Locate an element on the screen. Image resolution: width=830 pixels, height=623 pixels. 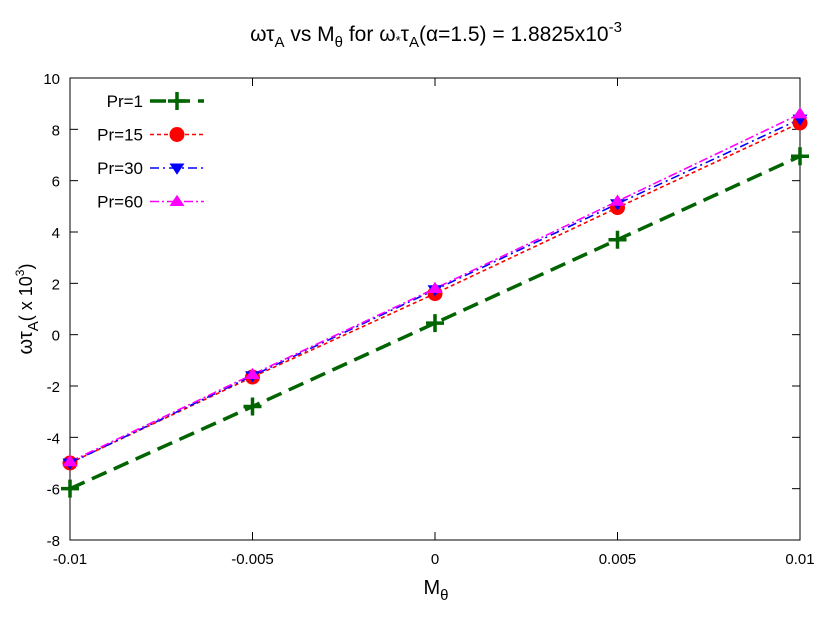
title-exp: -3 is located at coordinates (615, 27).